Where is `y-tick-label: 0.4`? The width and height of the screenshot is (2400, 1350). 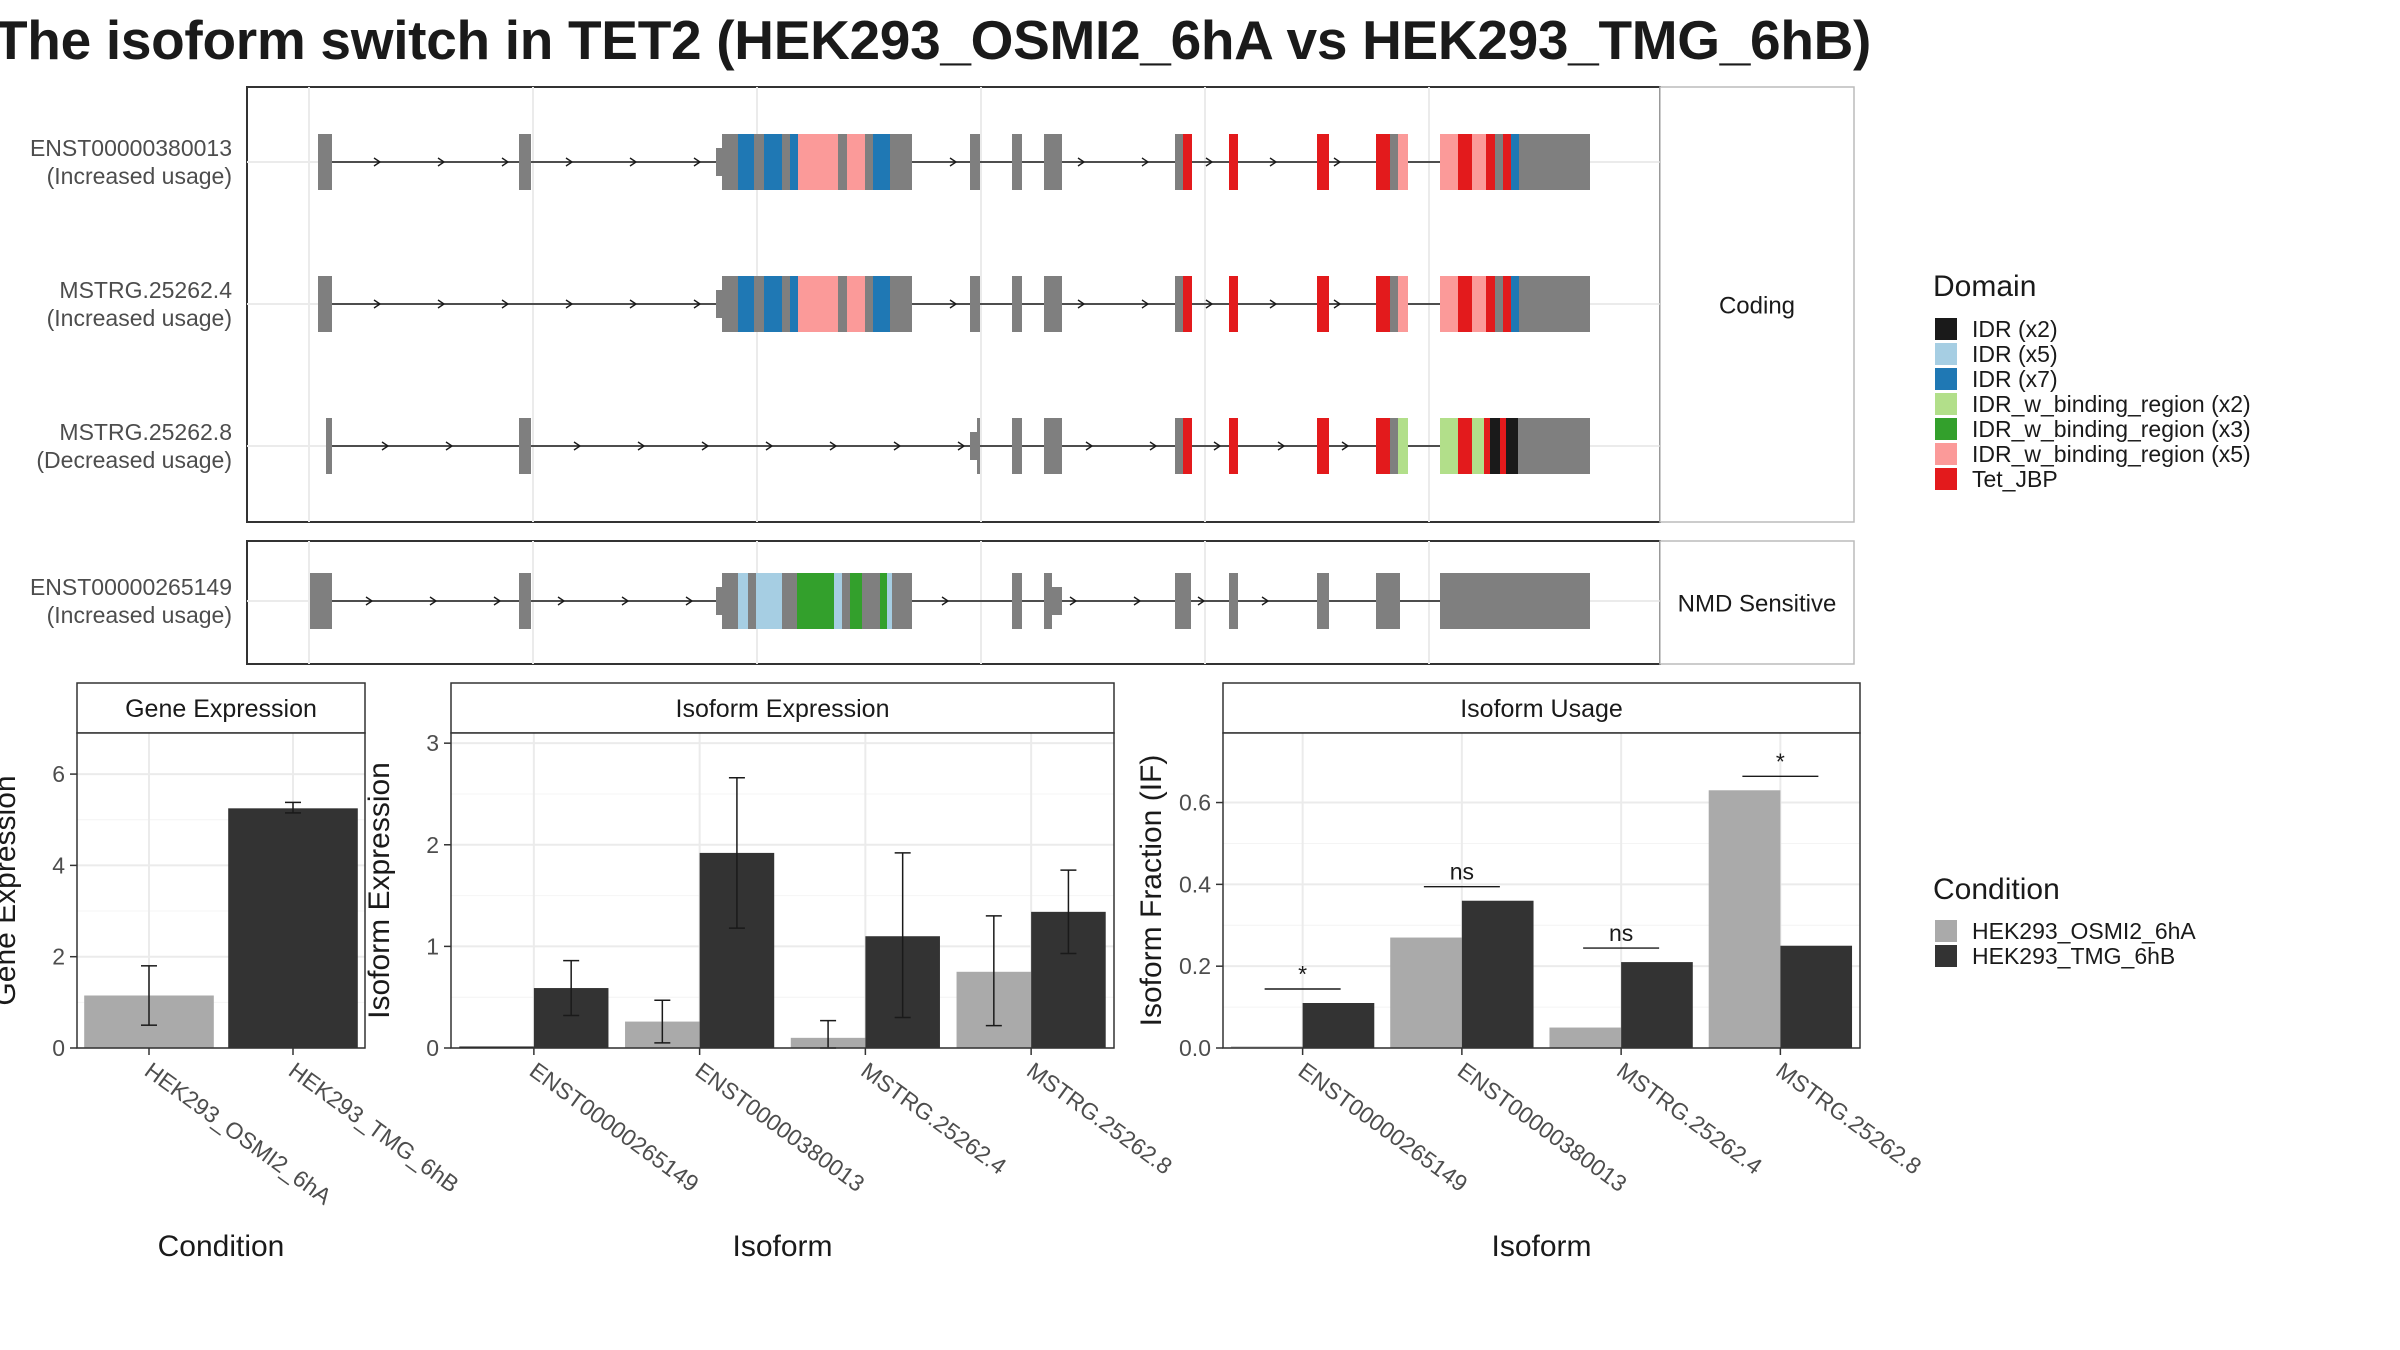 y-tick-label: 0.4 is located at coordinates (1195, 884).